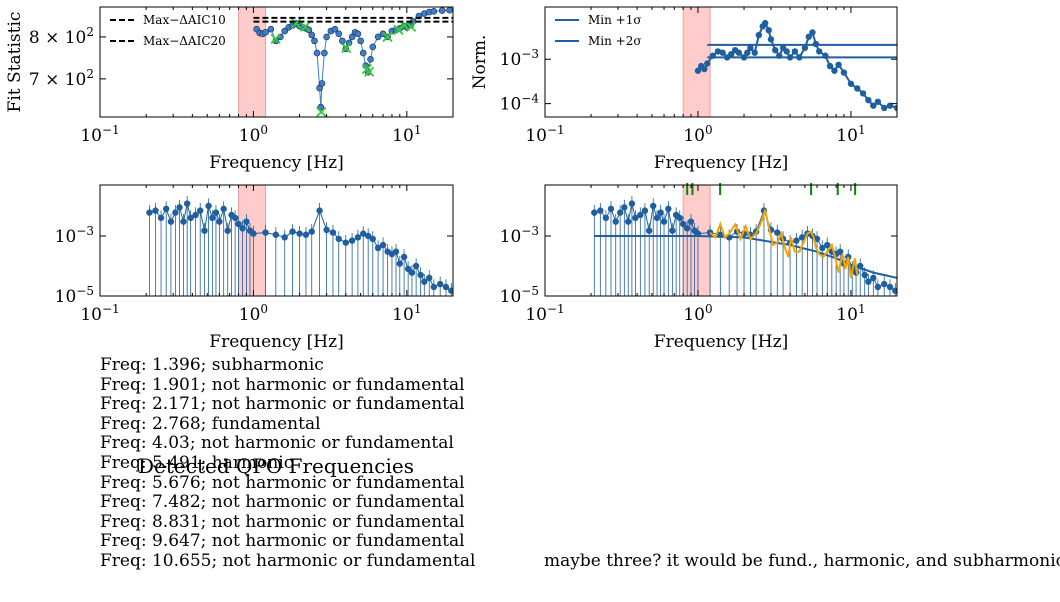 This screenshot has width=1060, height=602. Describe the element at coordinates (252, 62) in the screenshot. I see `shaded-band` at that location.